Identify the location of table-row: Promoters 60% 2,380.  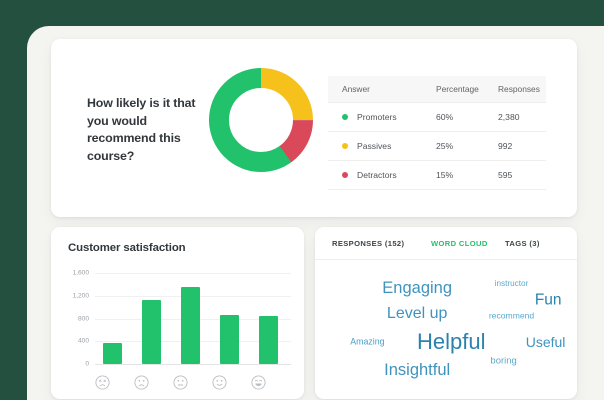
(437, 117).